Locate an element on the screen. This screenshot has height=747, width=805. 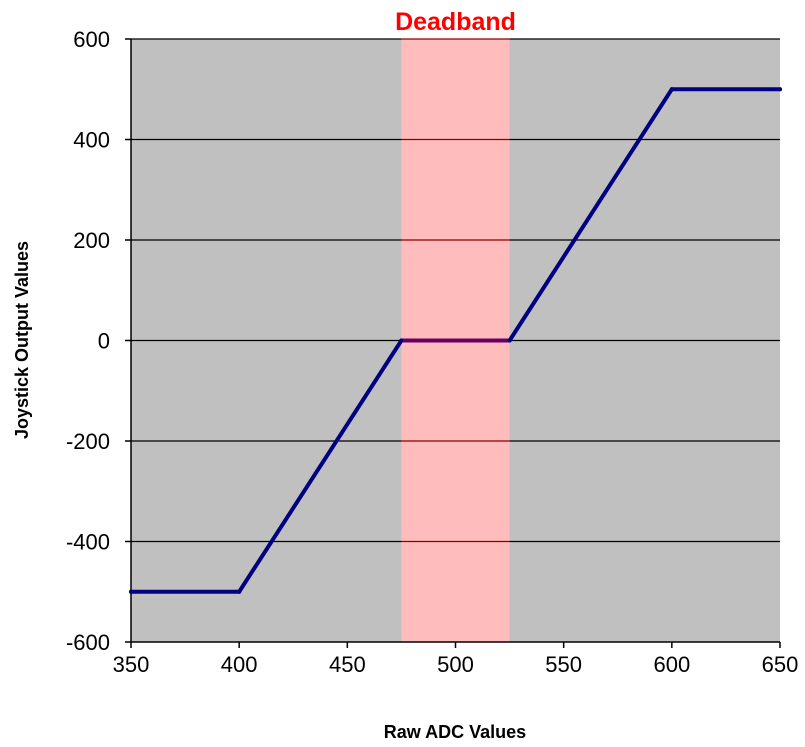
x-tick-label: 400 is located at coordinates (239, 664).